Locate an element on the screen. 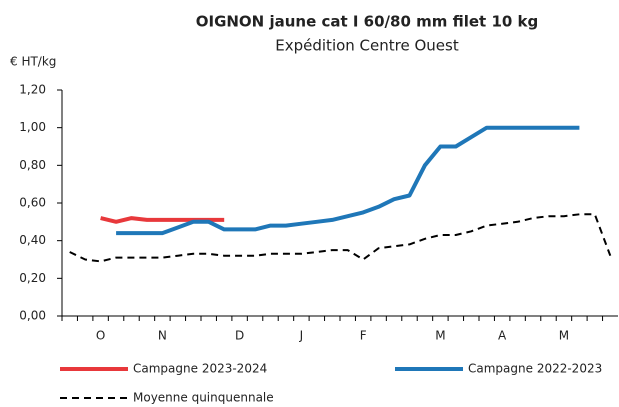  y-tick-label: 0,20 is located at coordinates (32, 278).